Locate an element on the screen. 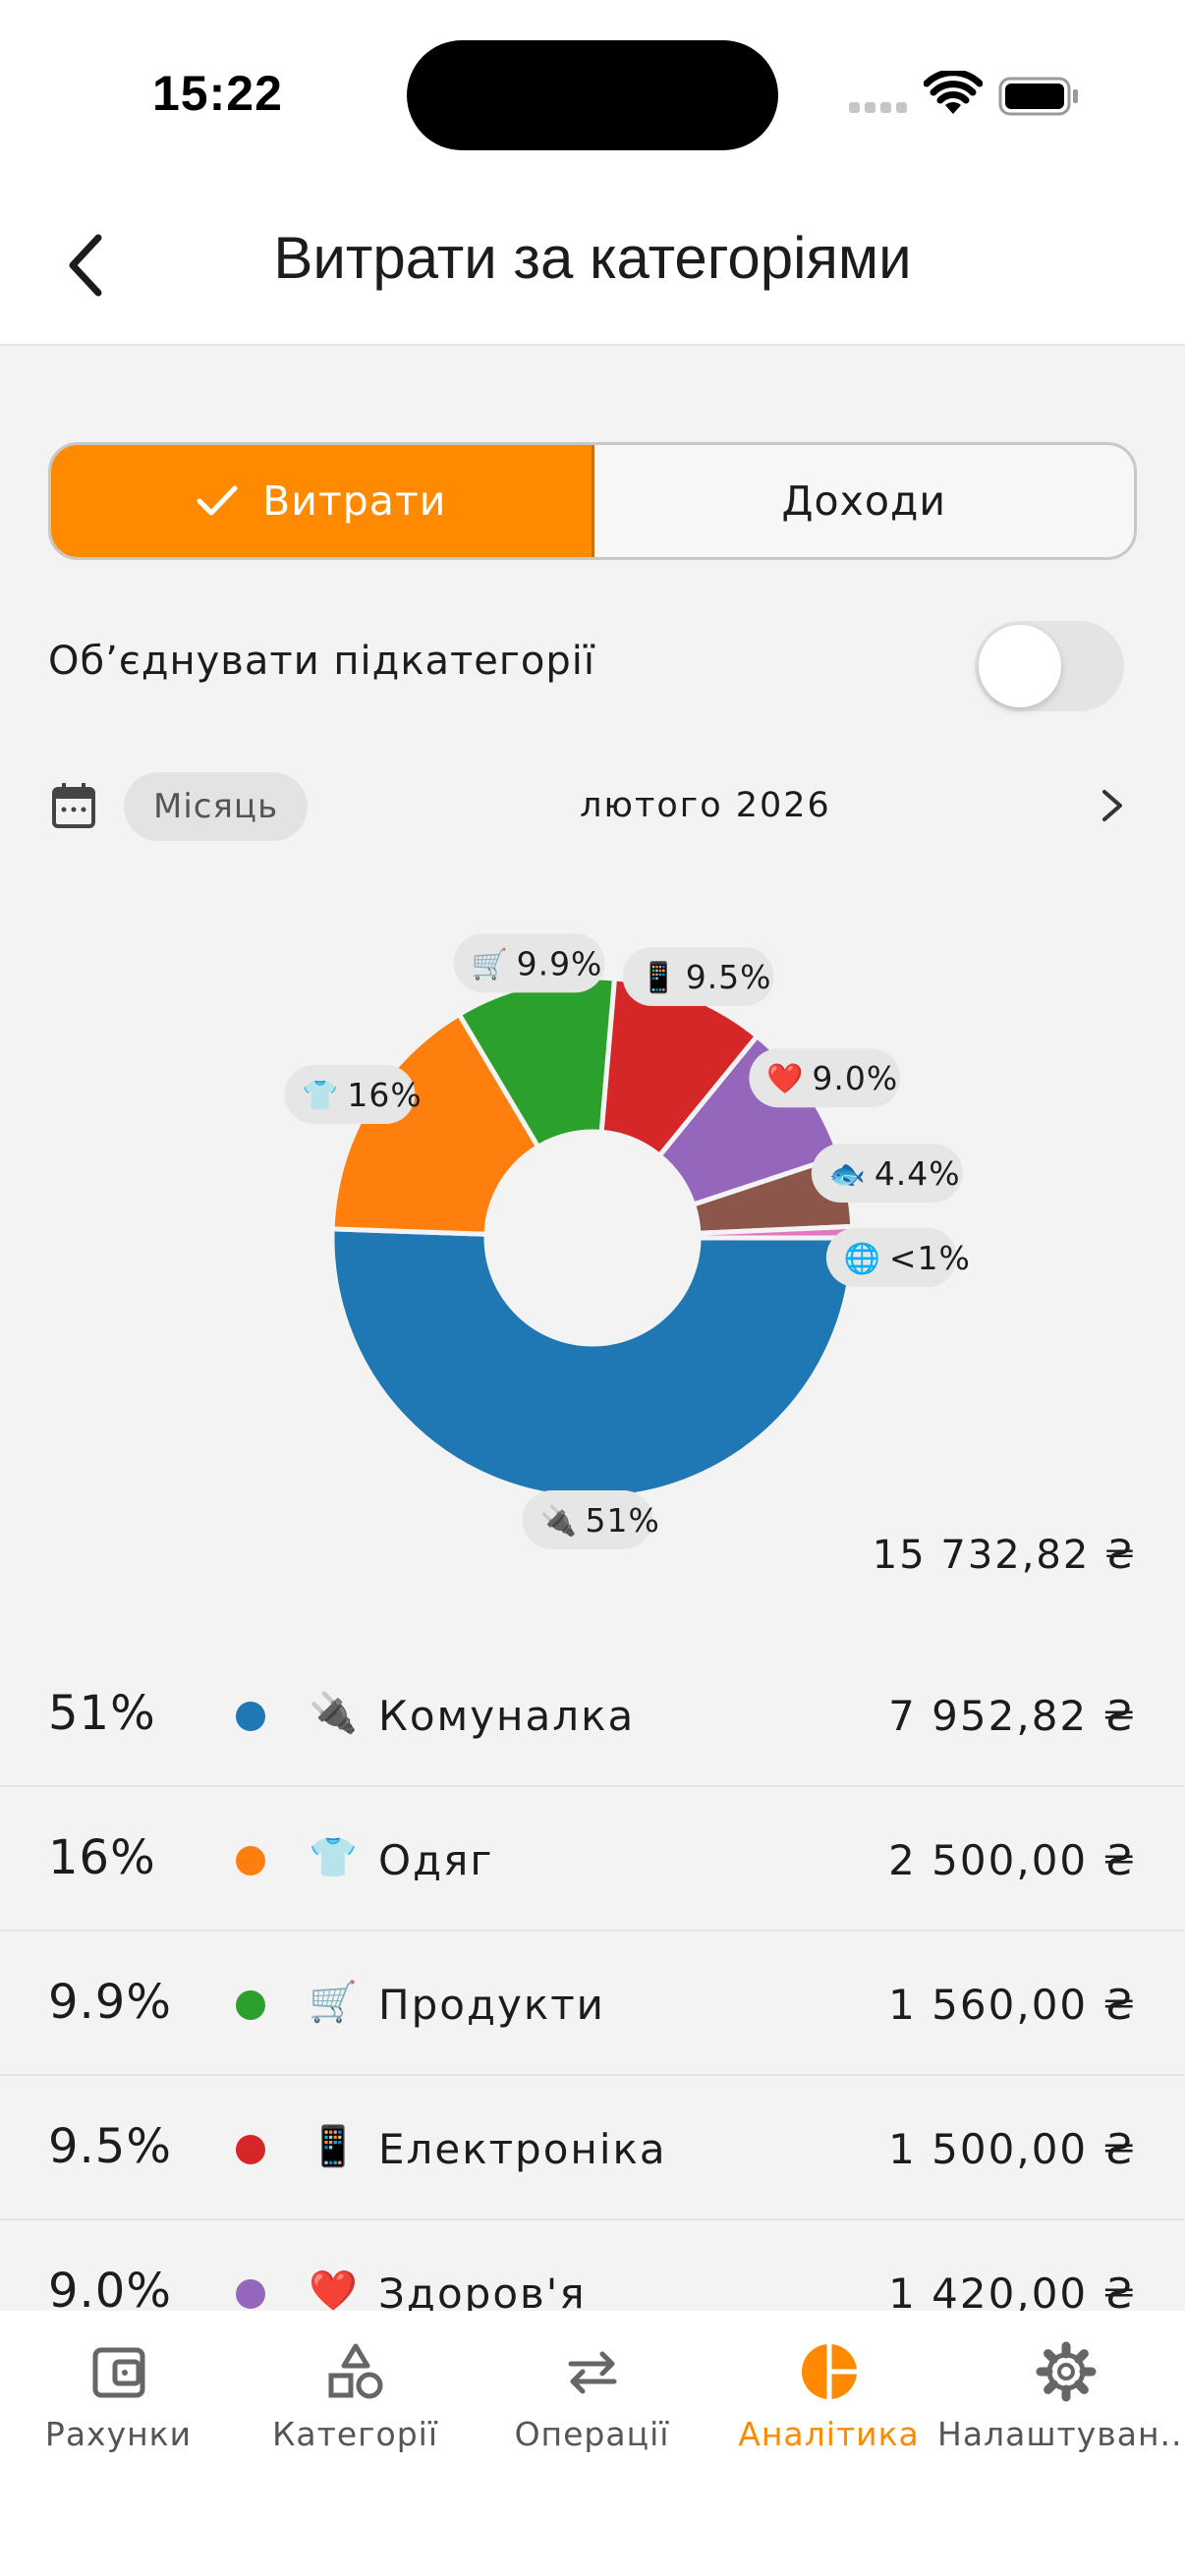  slice-label-text: 16% is located at coordinates (384, 1095).